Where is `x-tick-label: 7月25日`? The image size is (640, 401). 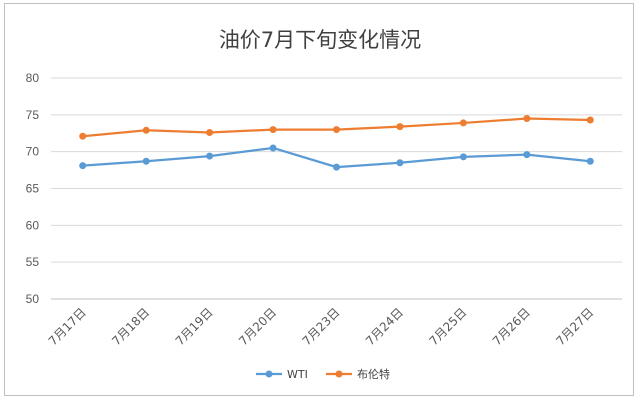
x-tick-label: 7月25日 is located at coordinates (447, 326).